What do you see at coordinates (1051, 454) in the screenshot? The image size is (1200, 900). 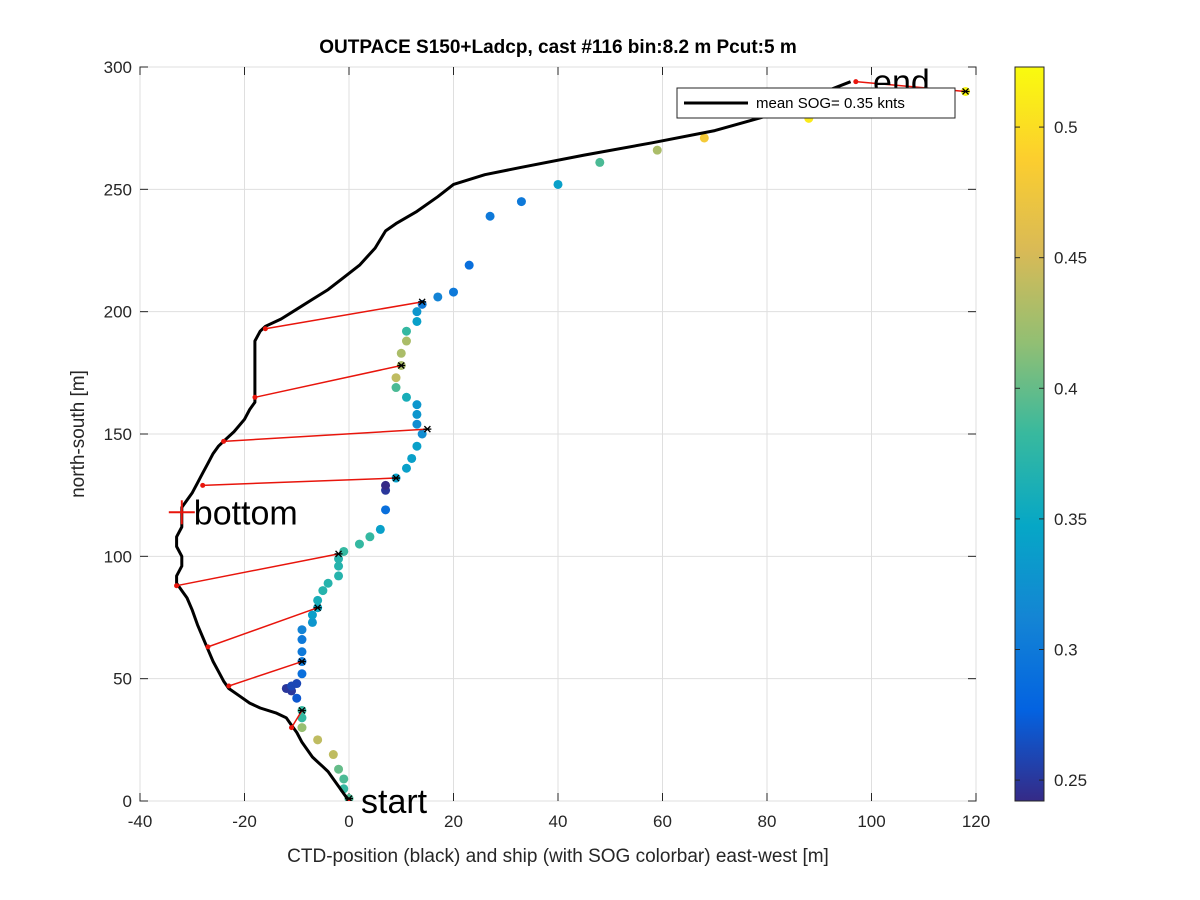 I see `colorbar-ticks: 0.25 0.3 0.35 0.4 0.45 0.5` at bounding box center [1051, 454].